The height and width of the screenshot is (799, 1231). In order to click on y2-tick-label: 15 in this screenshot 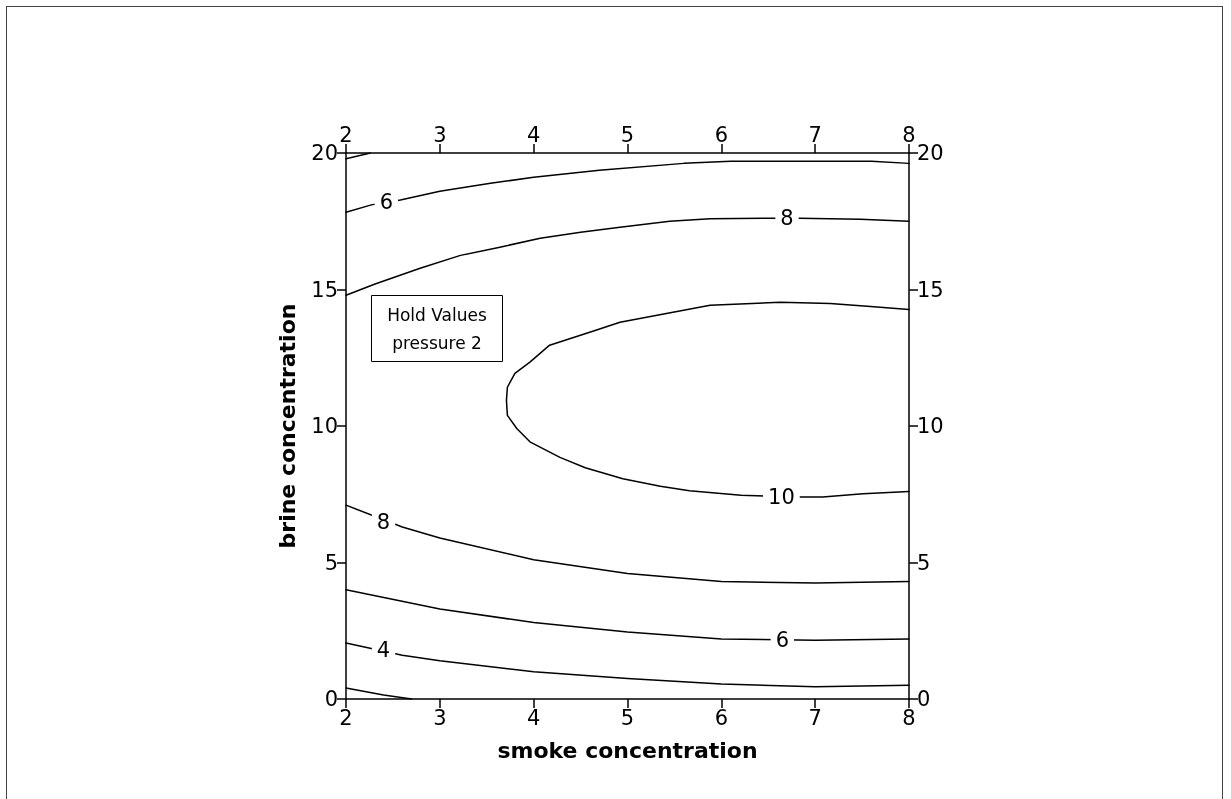, I will do `click(930, 289)`.